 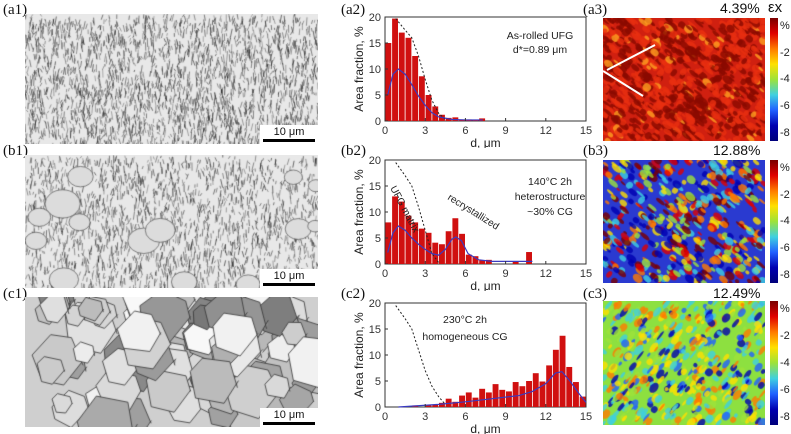 What do you see at coordinates (550, 212) in the screenshot?
I see `chart-annotation: ~30% CG` at bounding box center [550, 212].